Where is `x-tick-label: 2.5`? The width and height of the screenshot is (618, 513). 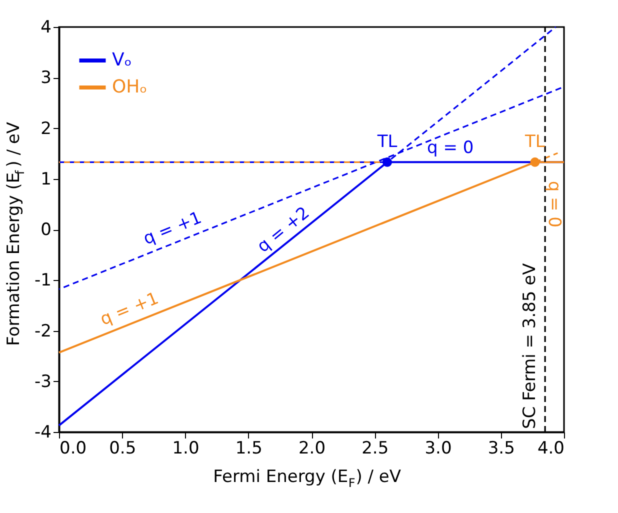
x-tick-label: 2.5 is located at coordinates (375, 448).